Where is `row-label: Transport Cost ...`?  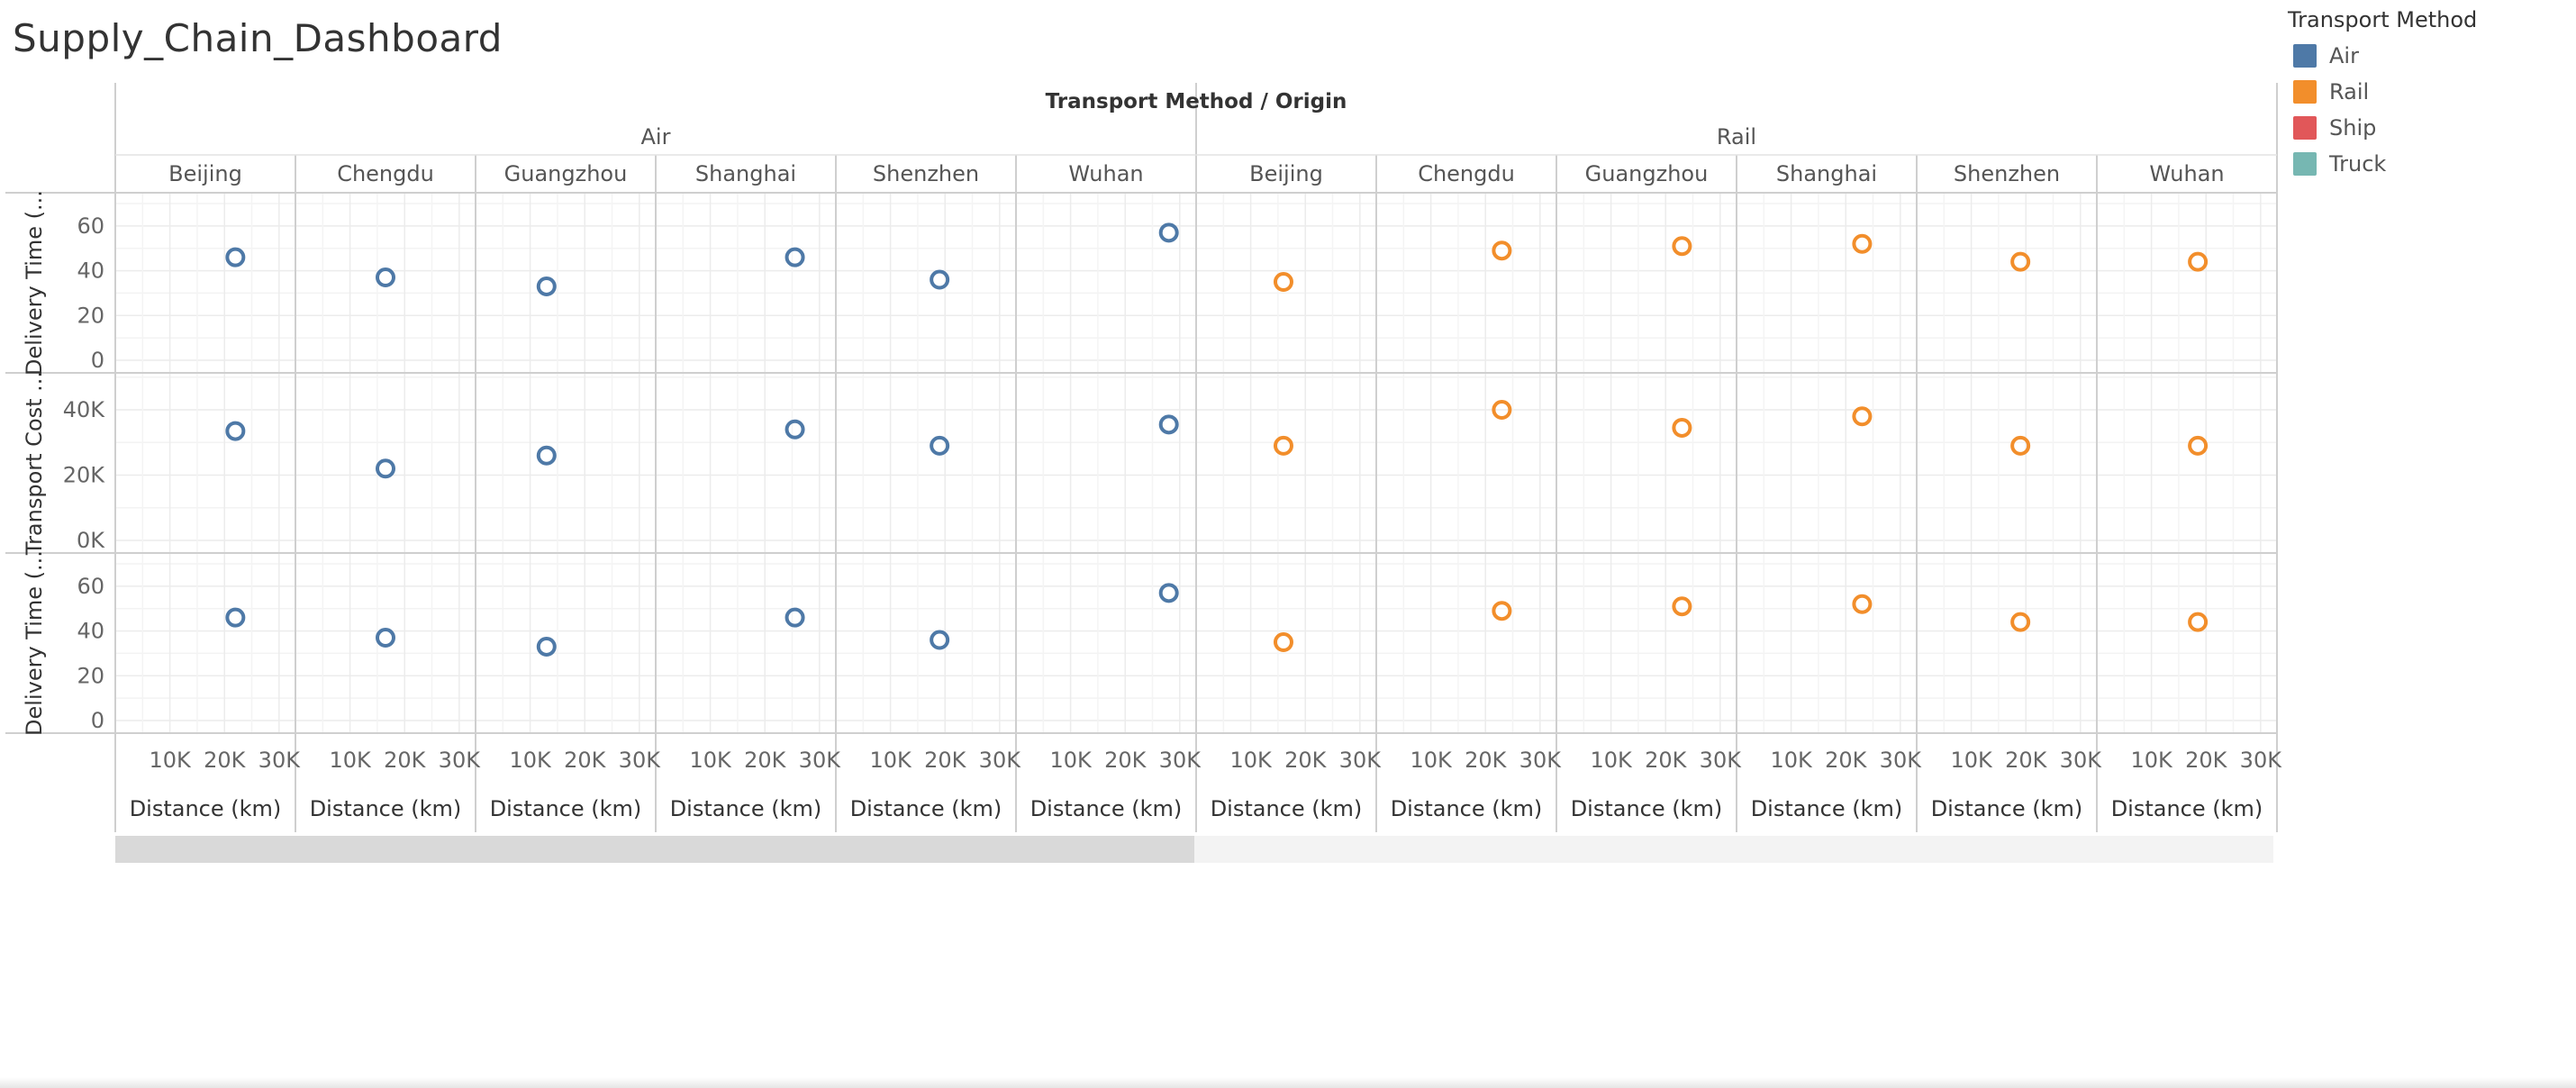 row-label: Transport Cost ... is located at coordinates (34, 464).